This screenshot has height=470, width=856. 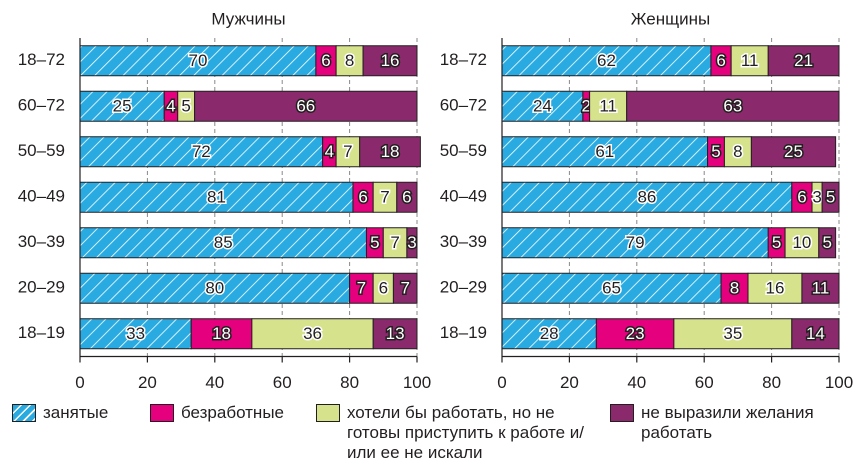 I want to click on value-label: 13, so click(x=395, y=333).